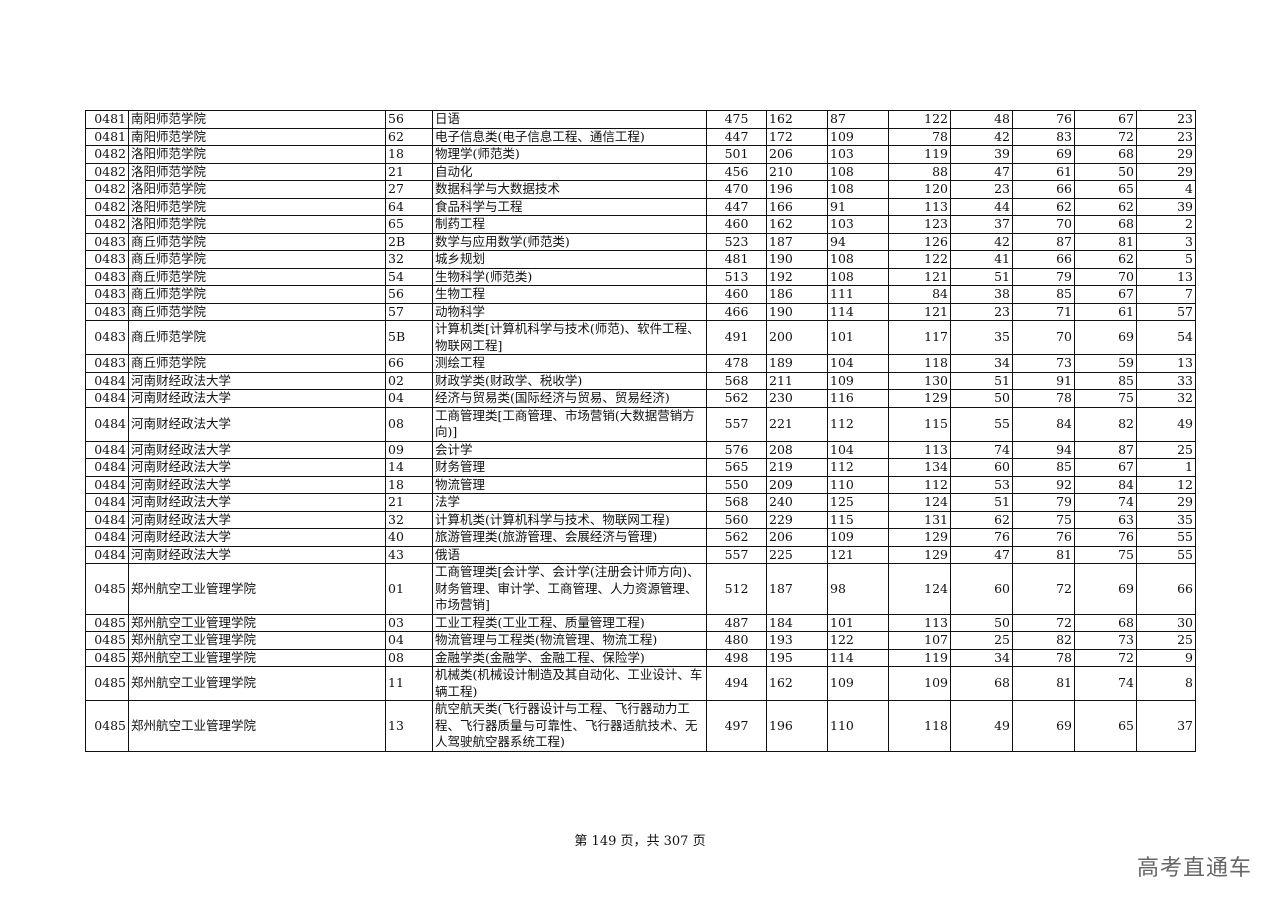 The width and height of the screenshot is (1280, 905). What do you see at coordinates (981, 136) in the screenshot?
I see `score-col-5-cell: 42` at bounding box center [981, 136].